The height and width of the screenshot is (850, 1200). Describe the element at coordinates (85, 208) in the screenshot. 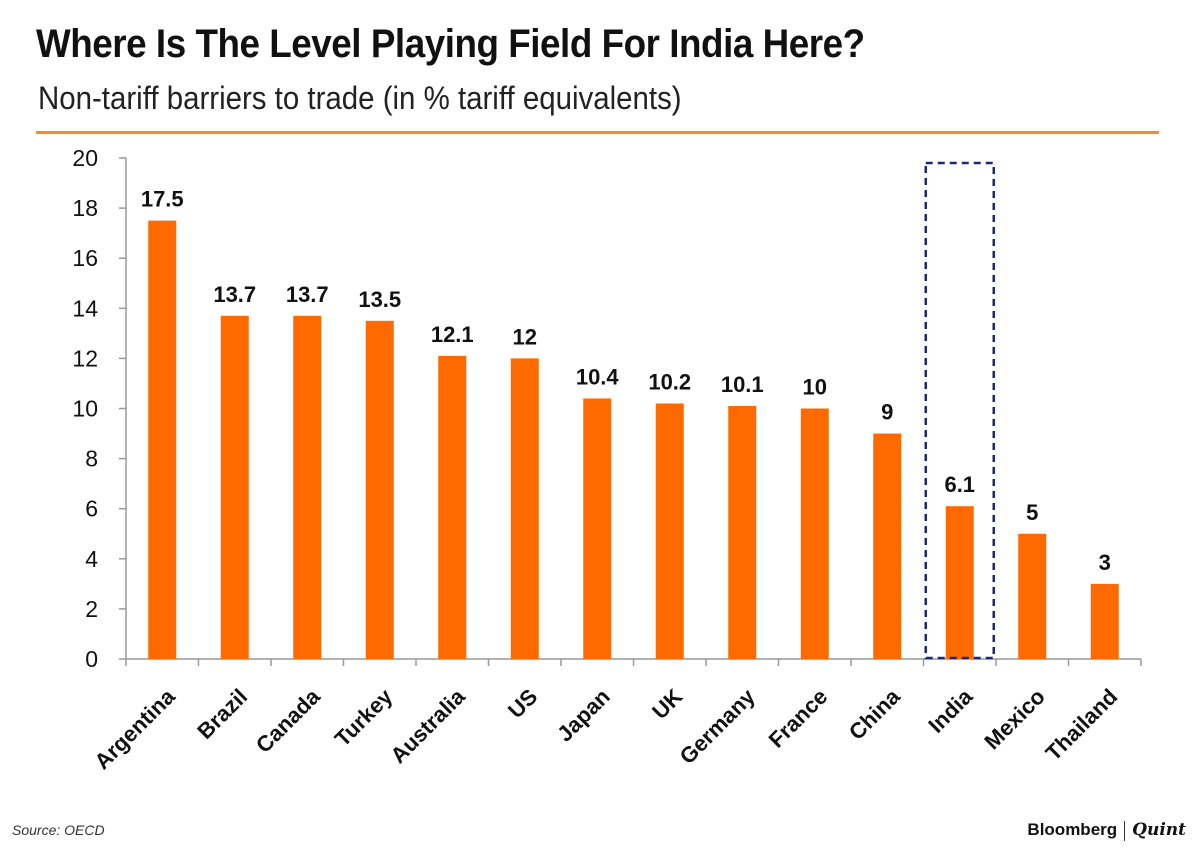

I see `y-tick-label: 18` at that location.